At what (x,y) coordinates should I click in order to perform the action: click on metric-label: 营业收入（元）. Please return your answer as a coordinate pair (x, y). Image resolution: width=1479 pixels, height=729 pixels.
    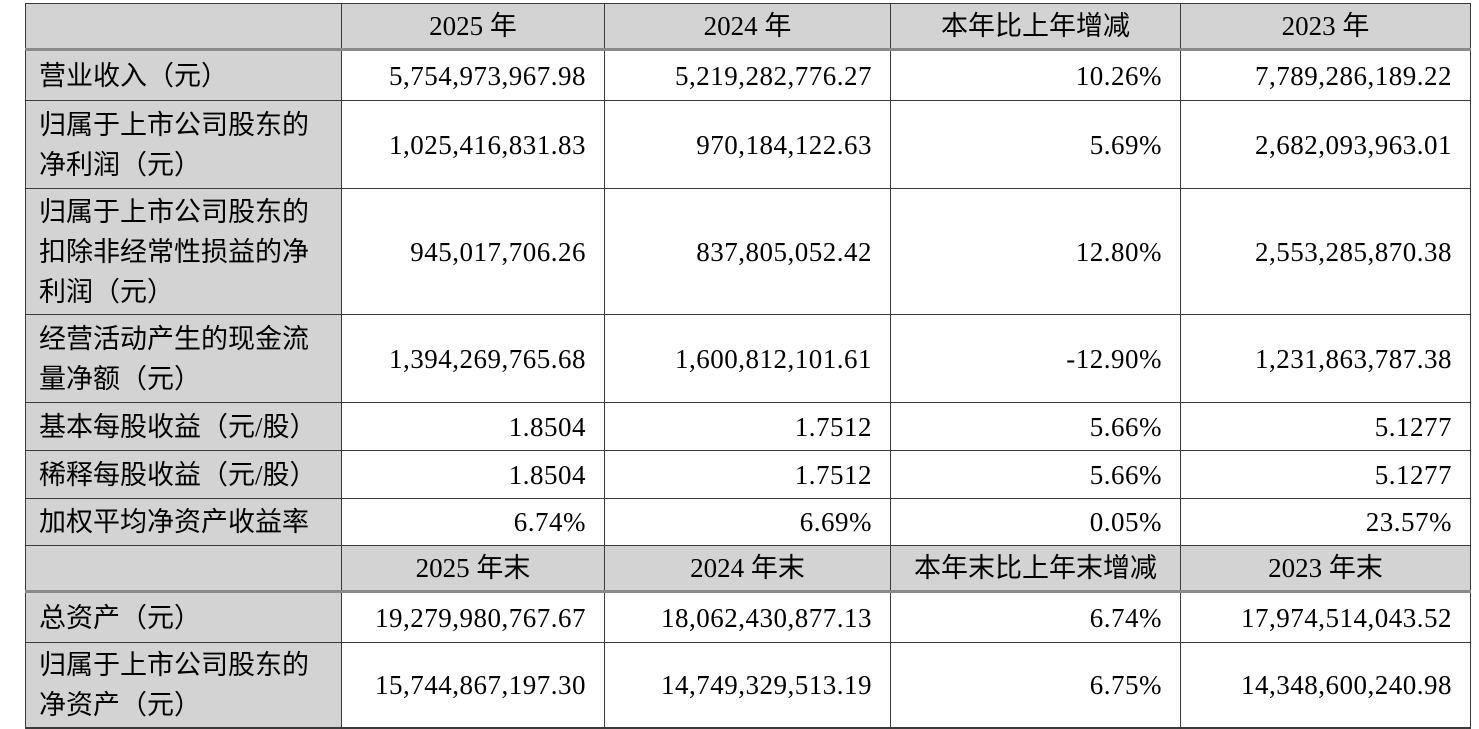
    Looking at the image, I should click on (183, 75).